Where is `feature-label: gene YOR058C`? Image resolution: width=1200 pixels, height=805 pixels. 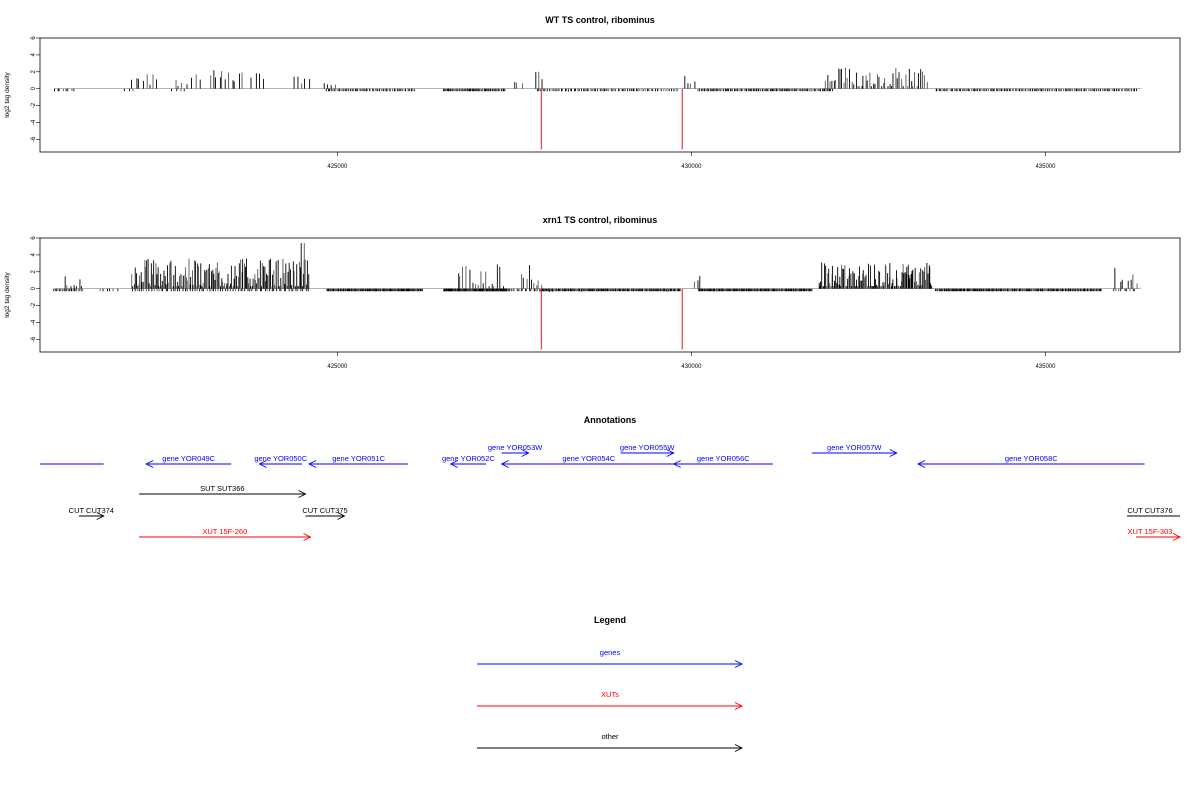
feature-label: gene YOR058C is located at coordinates (1031, 458).